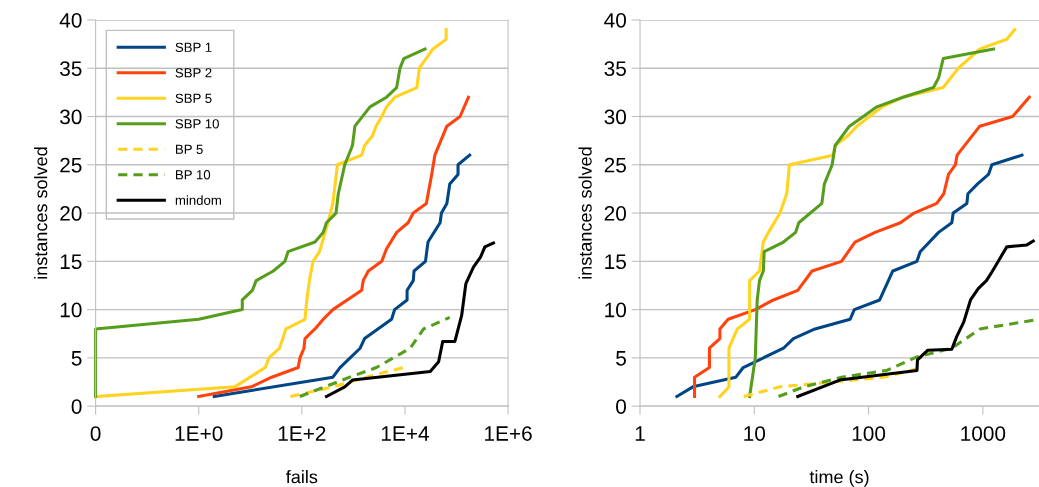 This screenshot has height=487, width=1039. What do you see at coordinates (302, 433) in the screenshot?
I see `x-tick-label: 1E+2` at bounding box center [302, 433].